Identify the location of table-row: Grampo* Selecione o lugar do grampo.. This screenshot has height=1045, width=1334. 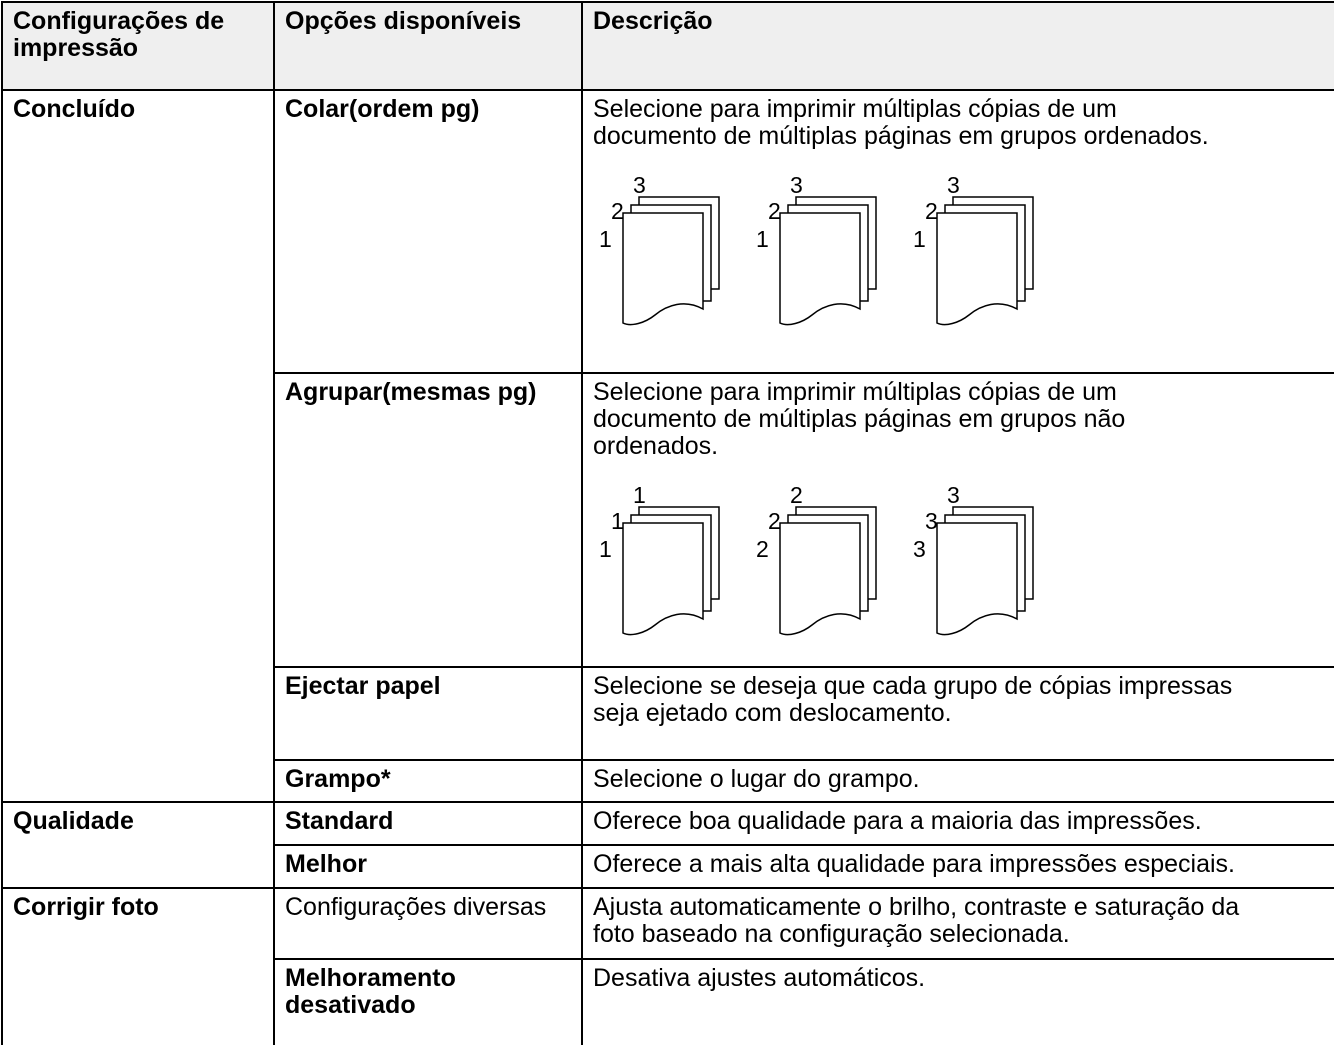
(668, 781).